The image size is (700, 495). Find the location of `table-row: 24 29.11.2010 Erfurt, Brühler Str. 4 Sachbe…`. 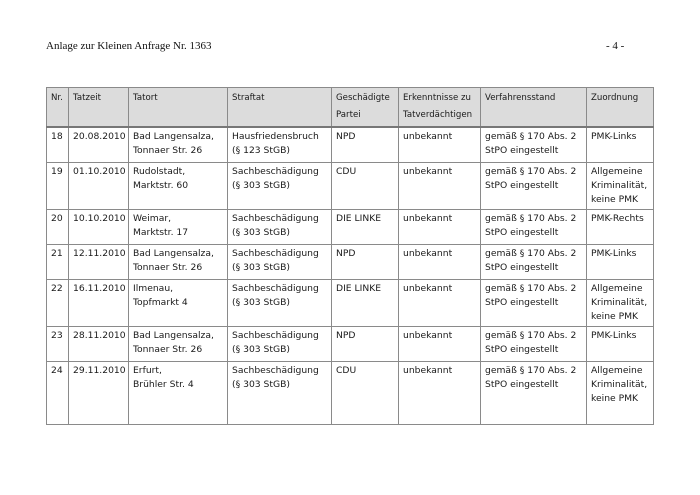

table-row: 24 29.11.2010 Erfurt, Brühler Str. 4 Sachbe… is located at coordinates (350, 392).